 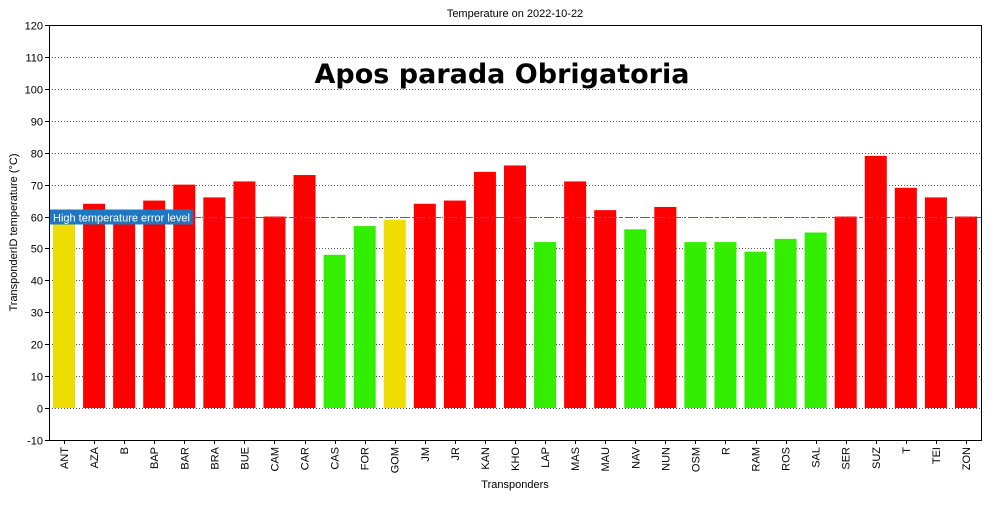 What do you see at coordinates (907, 450) in the screenshot?
I see `x-tick-label: T` at bounding box center [907, 450].